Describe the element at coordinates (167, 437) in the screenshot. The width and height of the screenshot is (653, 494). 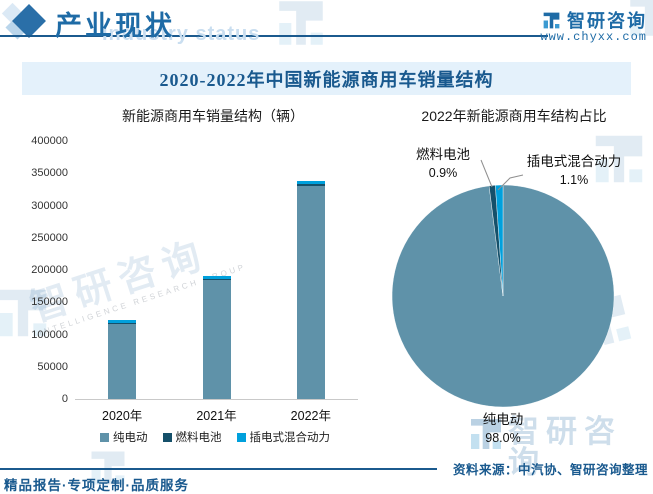
I see `legend-marker-fuel-cell` at that location.